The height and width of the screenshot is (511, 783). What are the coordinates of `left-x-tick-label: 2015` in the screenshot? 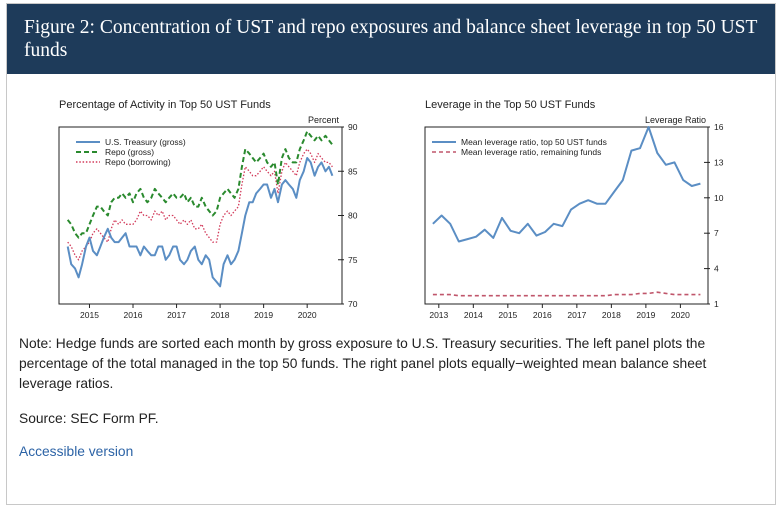 It's located at (89, 315).